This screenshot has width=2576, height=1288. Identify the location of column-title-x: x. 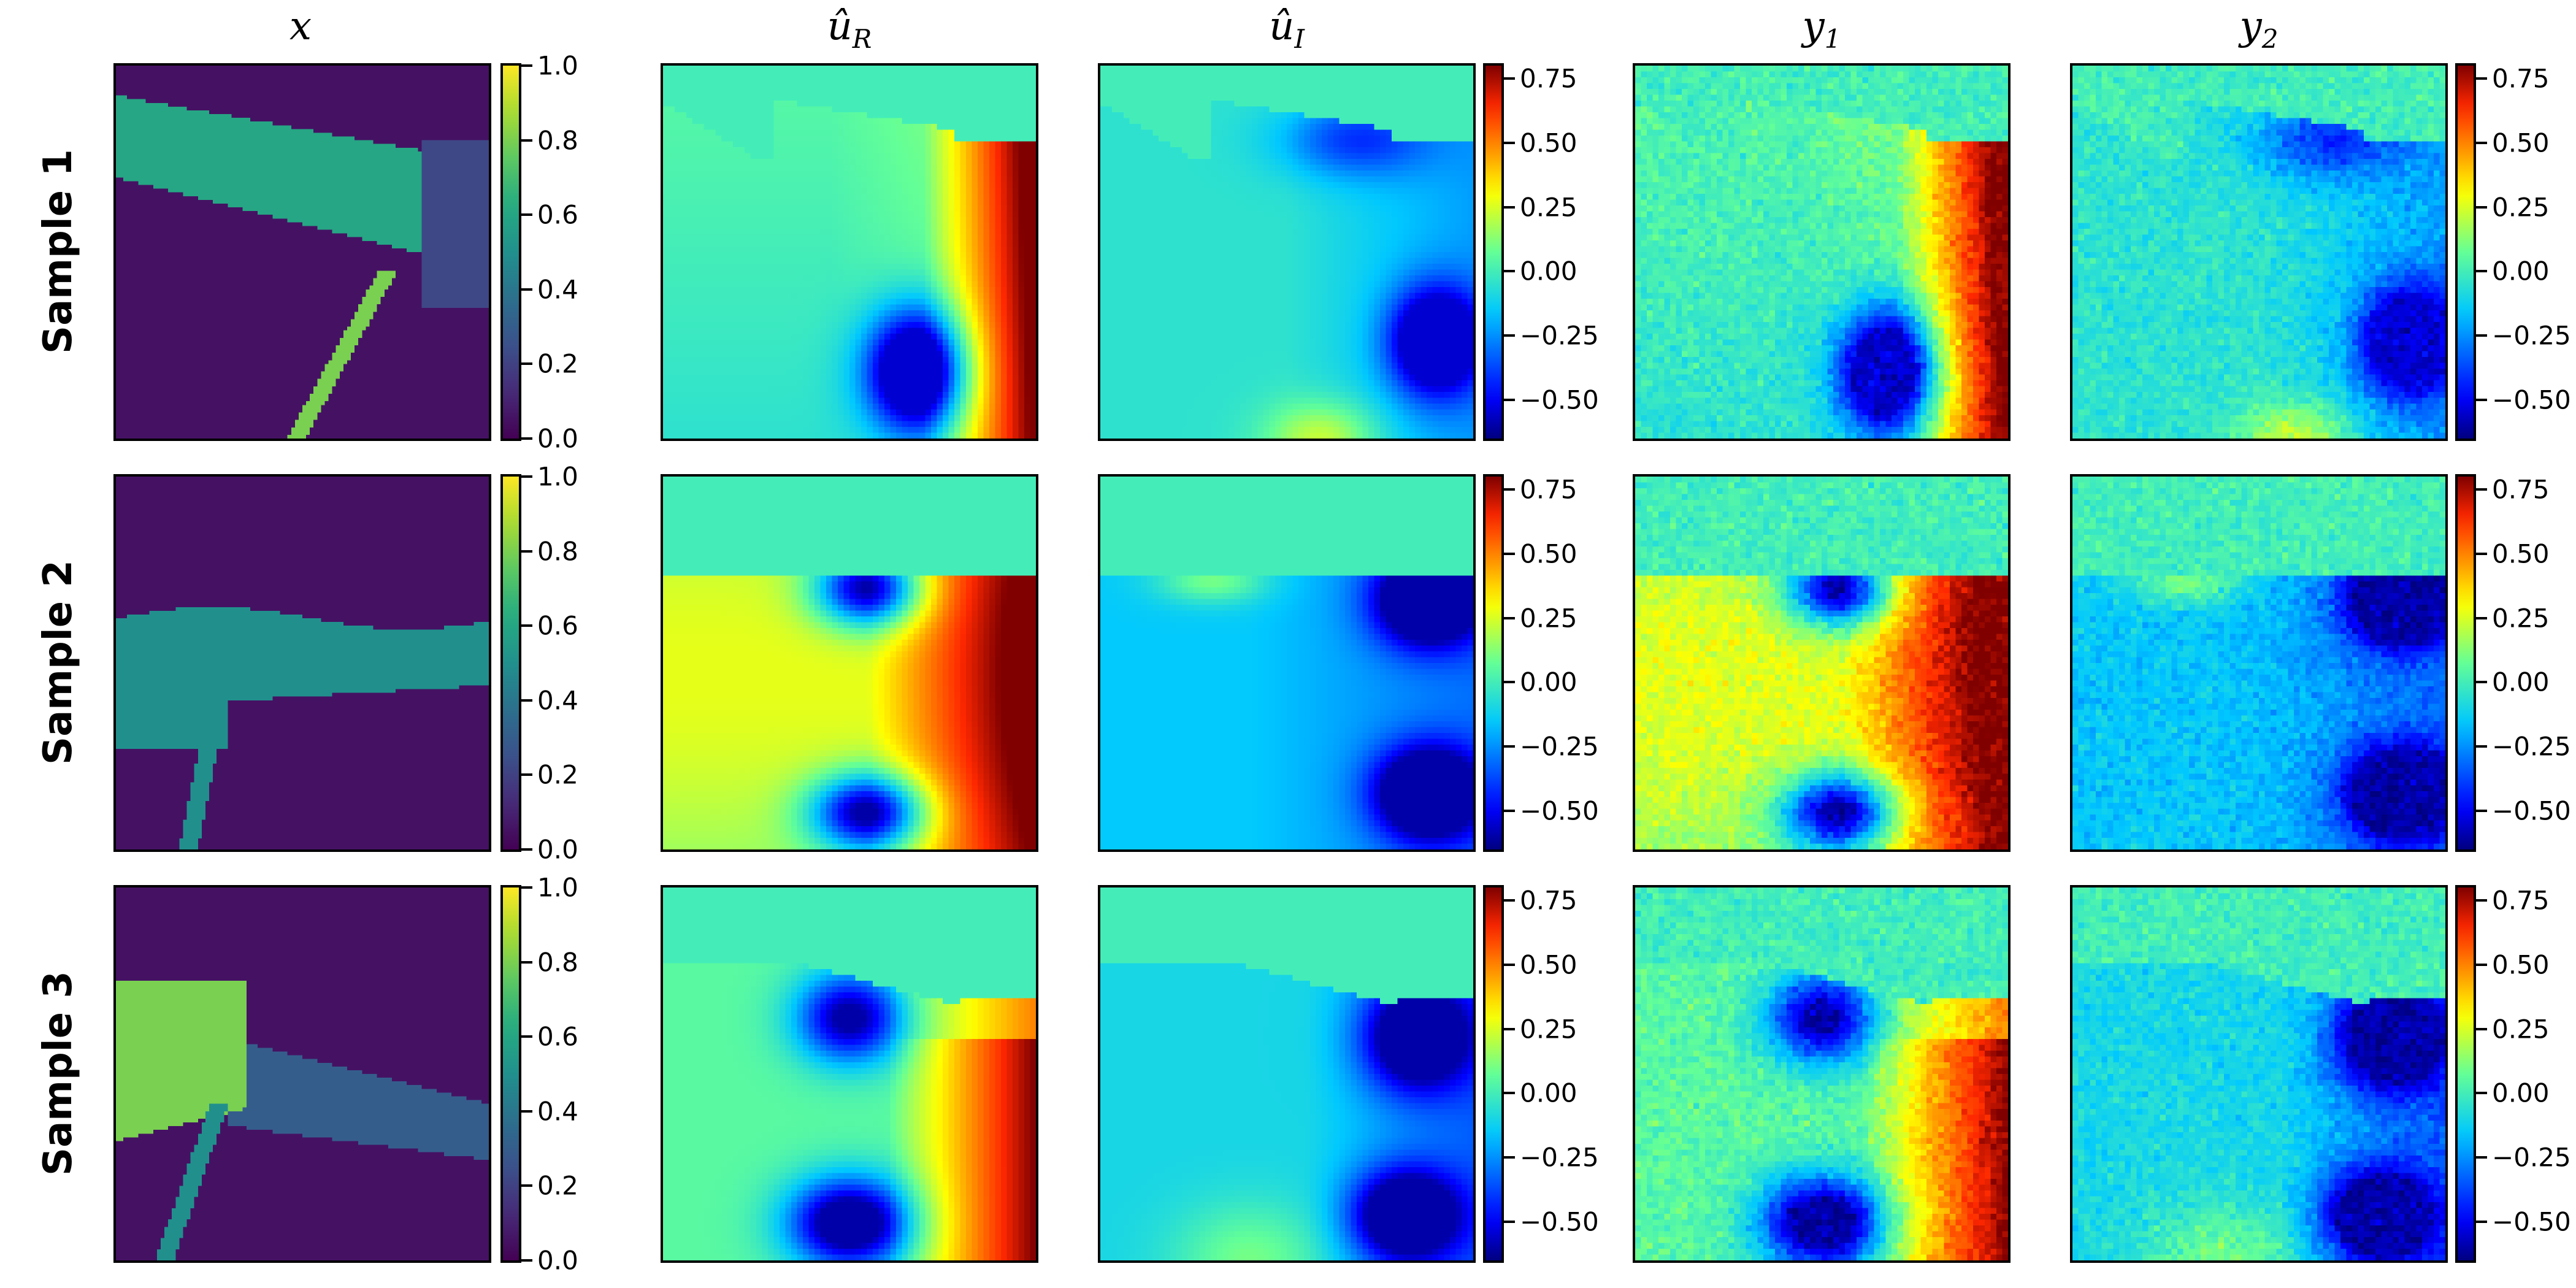
(300, 26).